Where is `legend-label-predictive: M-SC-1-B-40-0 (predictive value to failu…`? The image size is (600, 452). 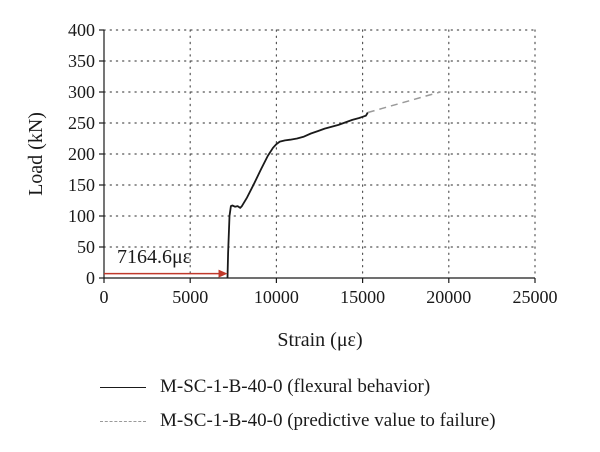
legend-label-predictive: M-SC-1-B-40-0 (predictive value to failu… is located at coordinates (328, 420).